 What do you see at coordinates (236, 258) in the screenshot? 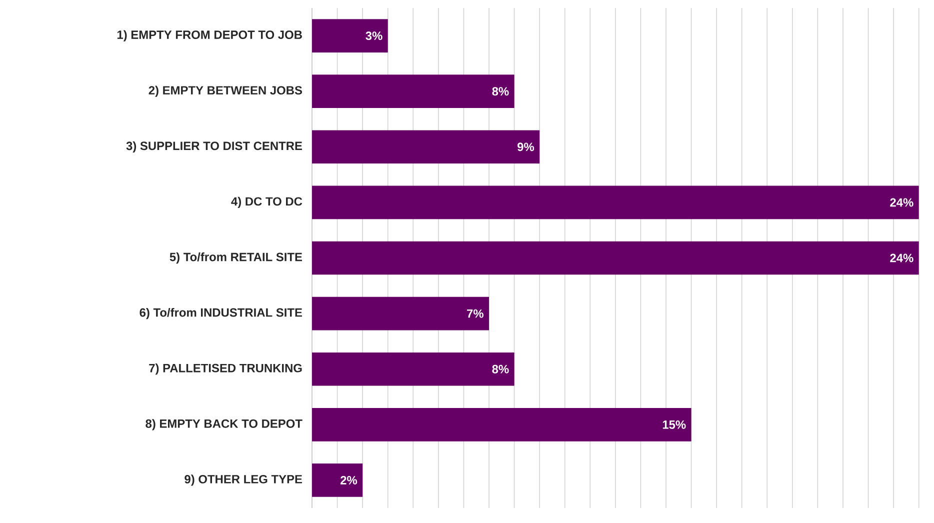
I see `y-tick-label: 5) To/from RETAIL SITE` at bounding box center [236, 258].